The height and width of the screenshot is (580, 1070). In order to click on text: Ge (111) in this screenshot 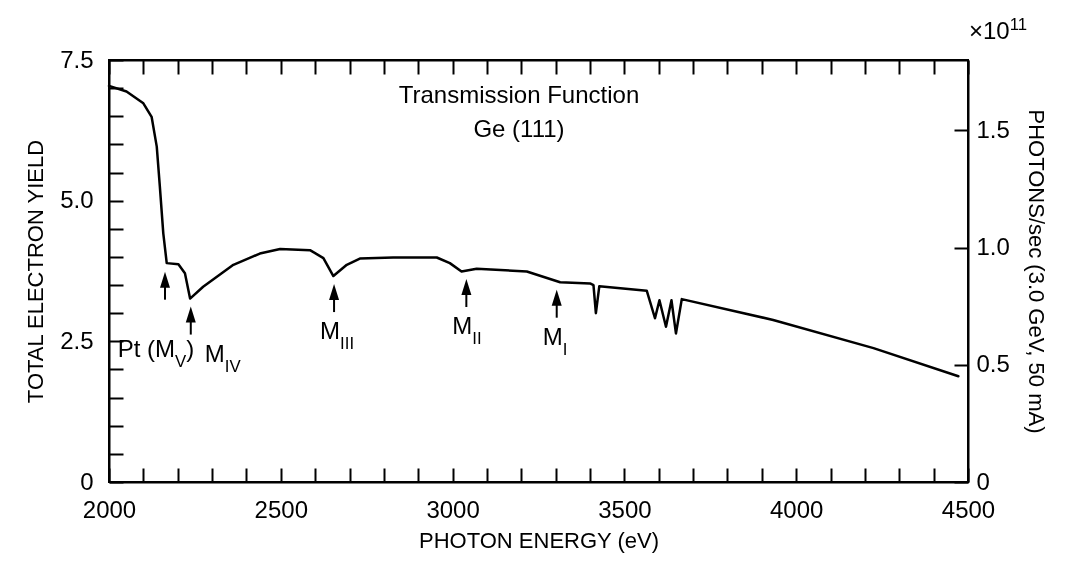, I will do `click(519, 128)`.